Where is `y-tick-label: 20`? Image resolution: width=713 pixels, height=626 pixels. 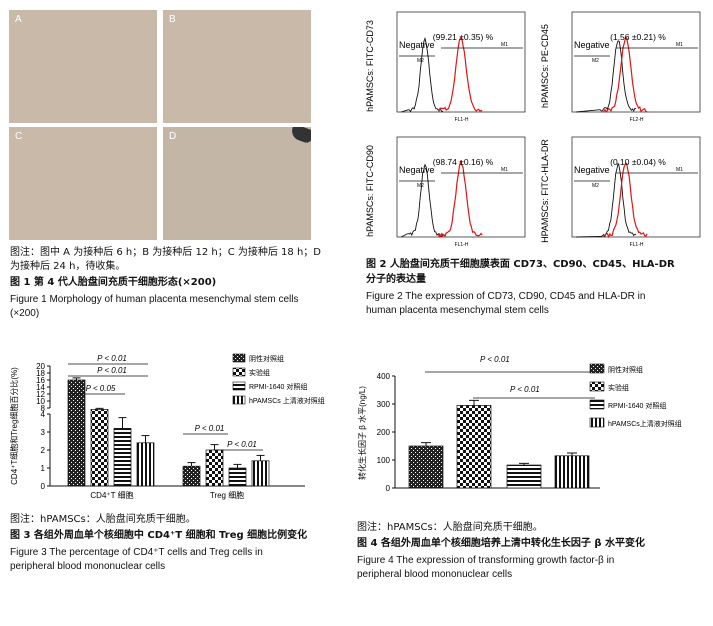 y-tick-label: 20 is located at coordinates (40, 366).